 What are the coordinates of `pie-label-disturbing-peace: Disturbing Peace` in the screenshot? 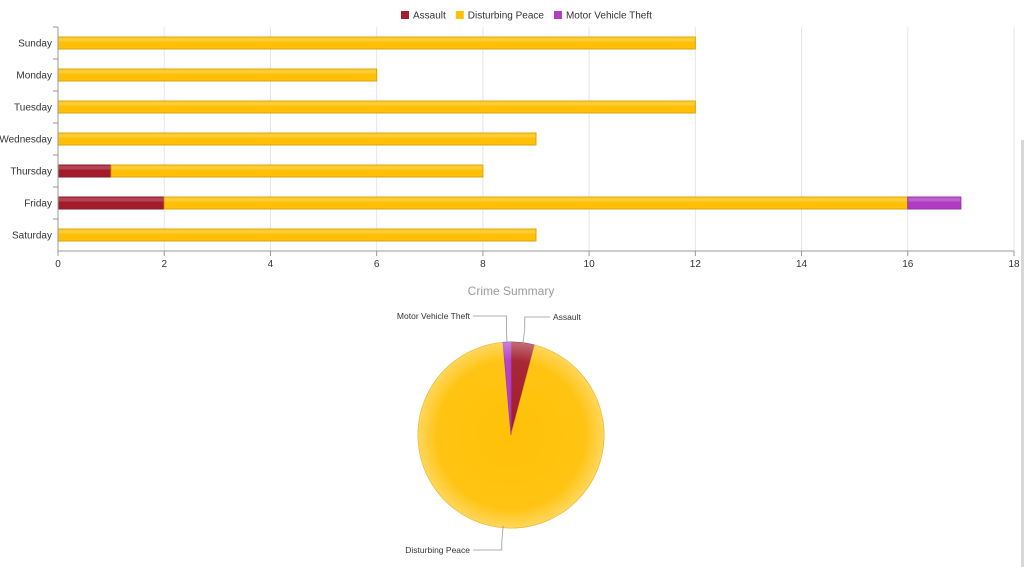 It's located at (437, 550).